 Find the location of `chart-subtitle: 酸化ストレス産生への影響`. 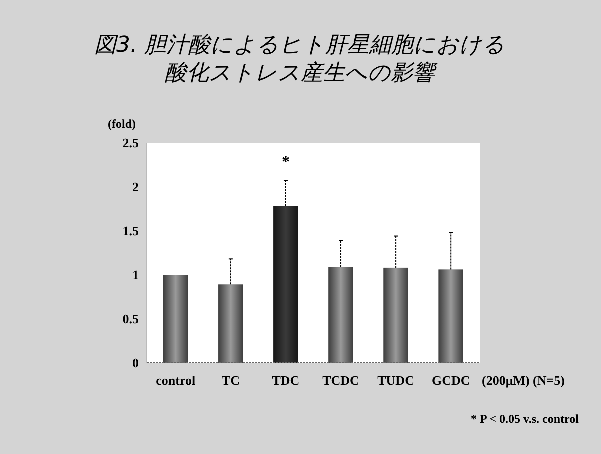

chart-subtitle: 酸化ストレス産生への影響 is located at coordinates (301, 73).